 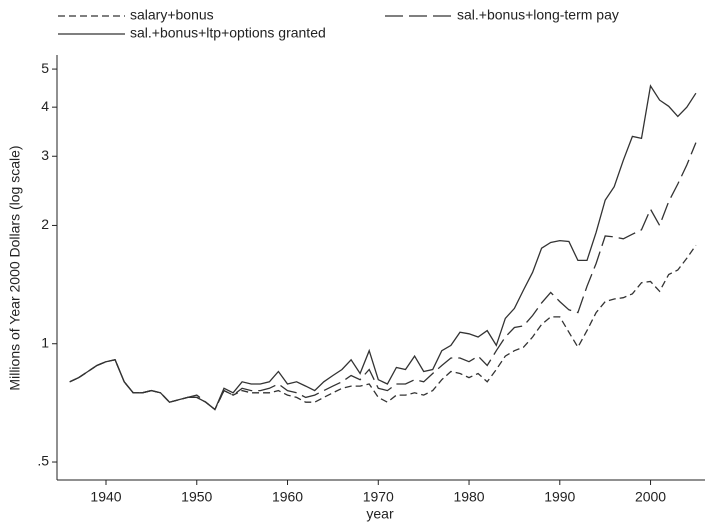 I want to click on y-tick-label: 3, so click(x=45, y=155).